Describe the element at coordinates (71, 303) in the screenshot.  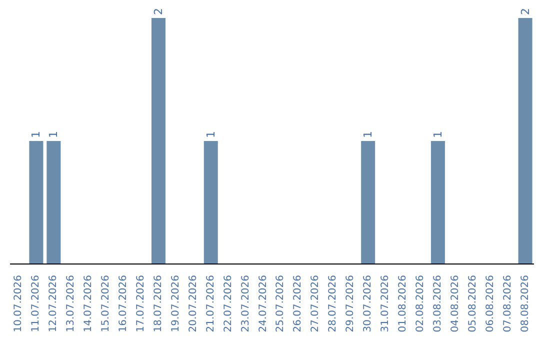
I see `x-tick-label: 13.07.2026` at that location.